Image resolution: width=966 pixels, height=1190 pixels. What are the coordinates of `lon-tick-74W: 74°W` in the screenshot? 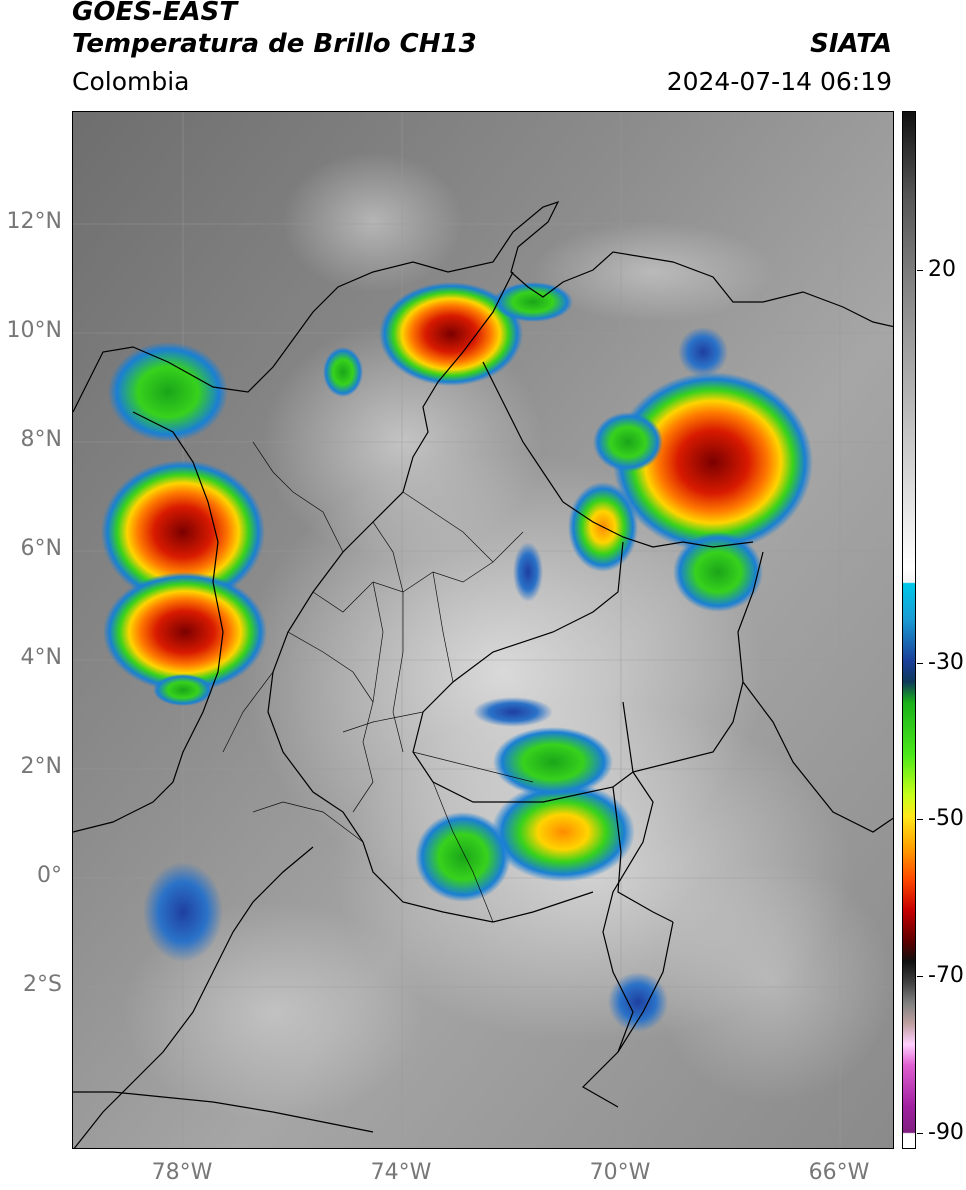 It's located at (401, 1172).